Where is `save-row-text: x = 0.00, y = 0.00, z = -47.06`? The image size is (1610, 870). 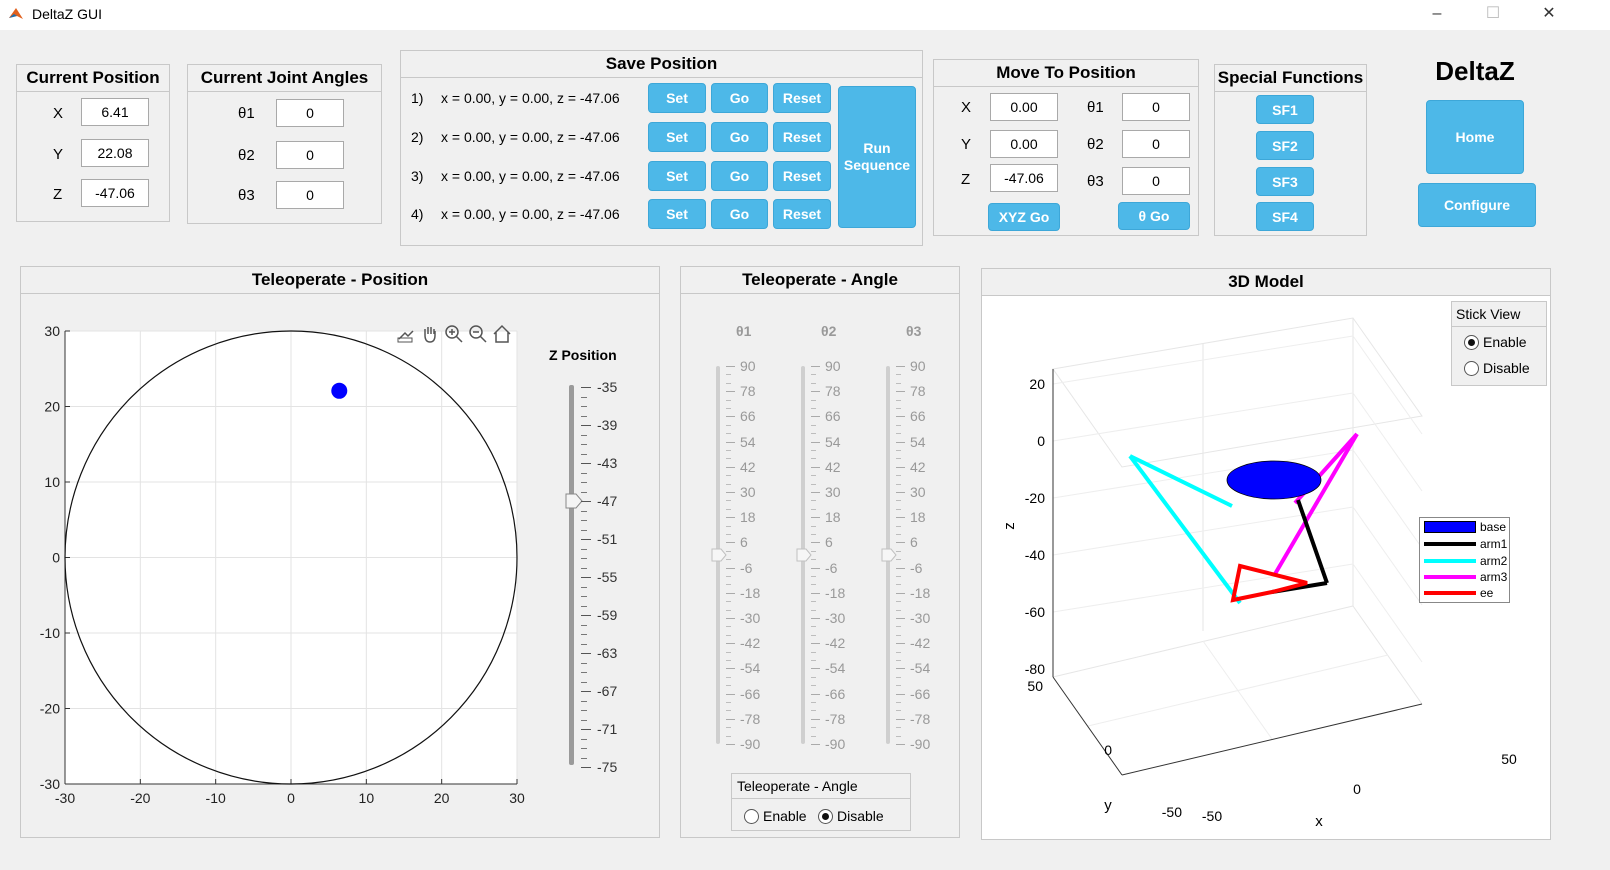 save-row-text: x = 0.00, y = 0.00, z = -47.06 is located at coordinates (530, 176).